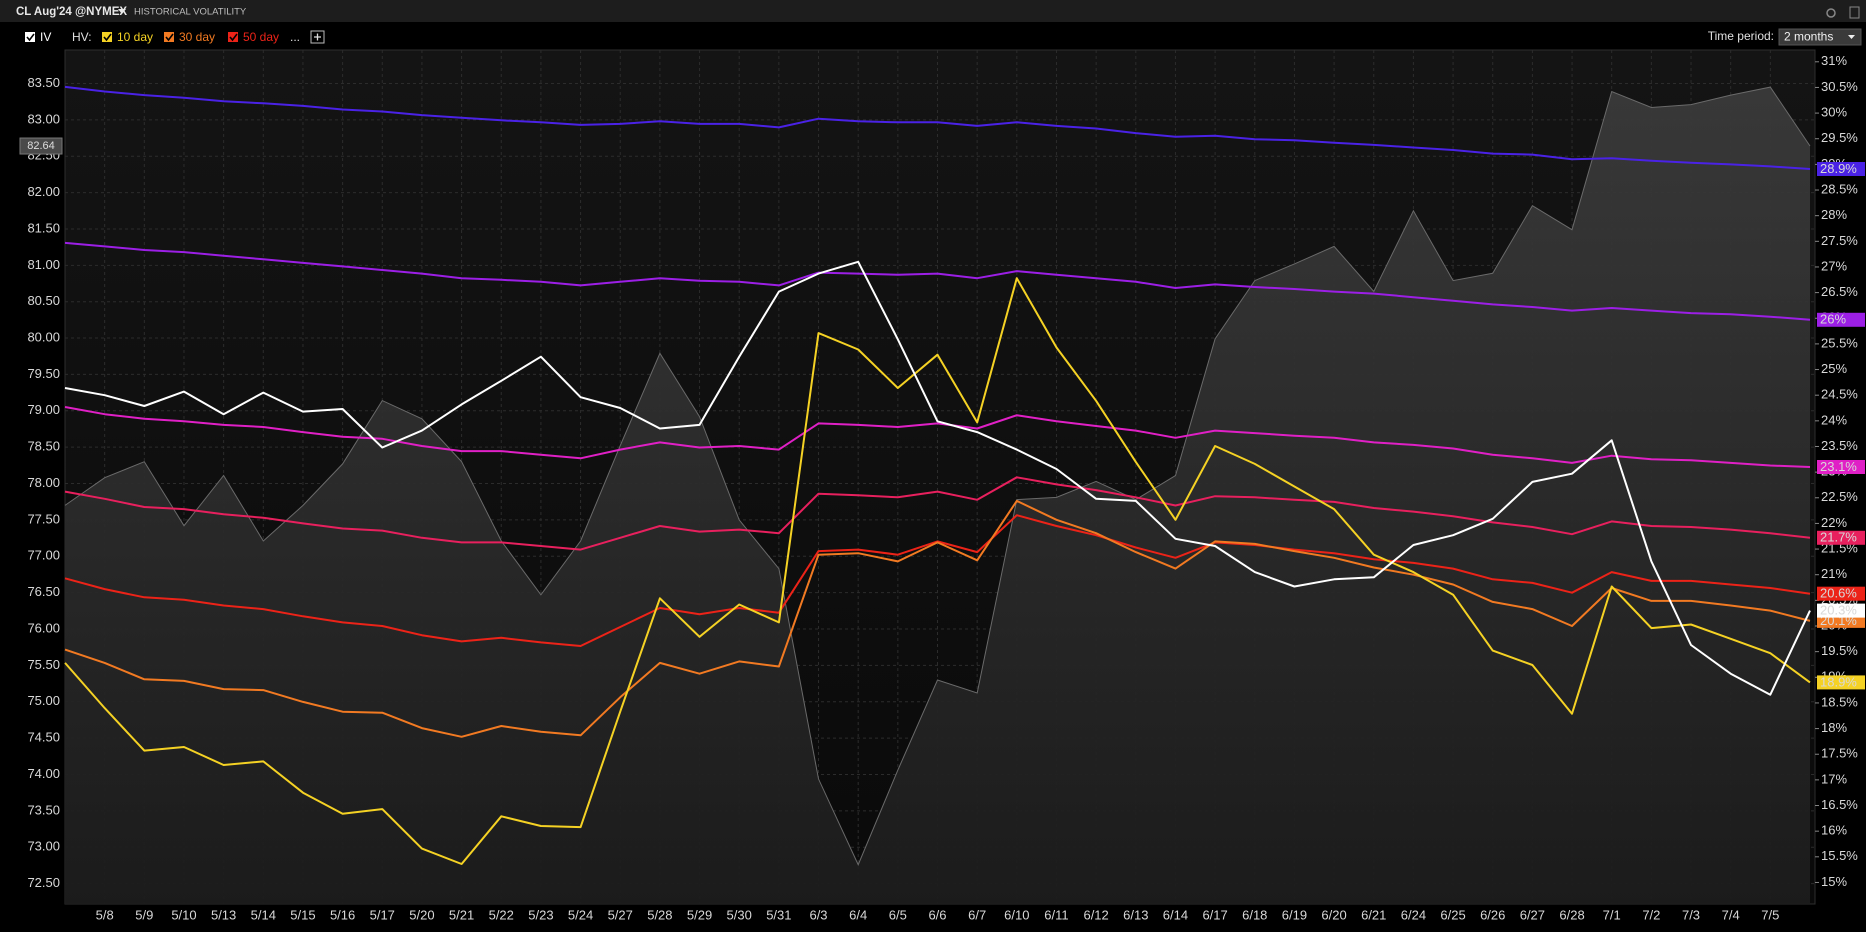  Describe the element at coordinates (461, 914) in the screenshot. I see `x-tick-label: 5/21` at that location.